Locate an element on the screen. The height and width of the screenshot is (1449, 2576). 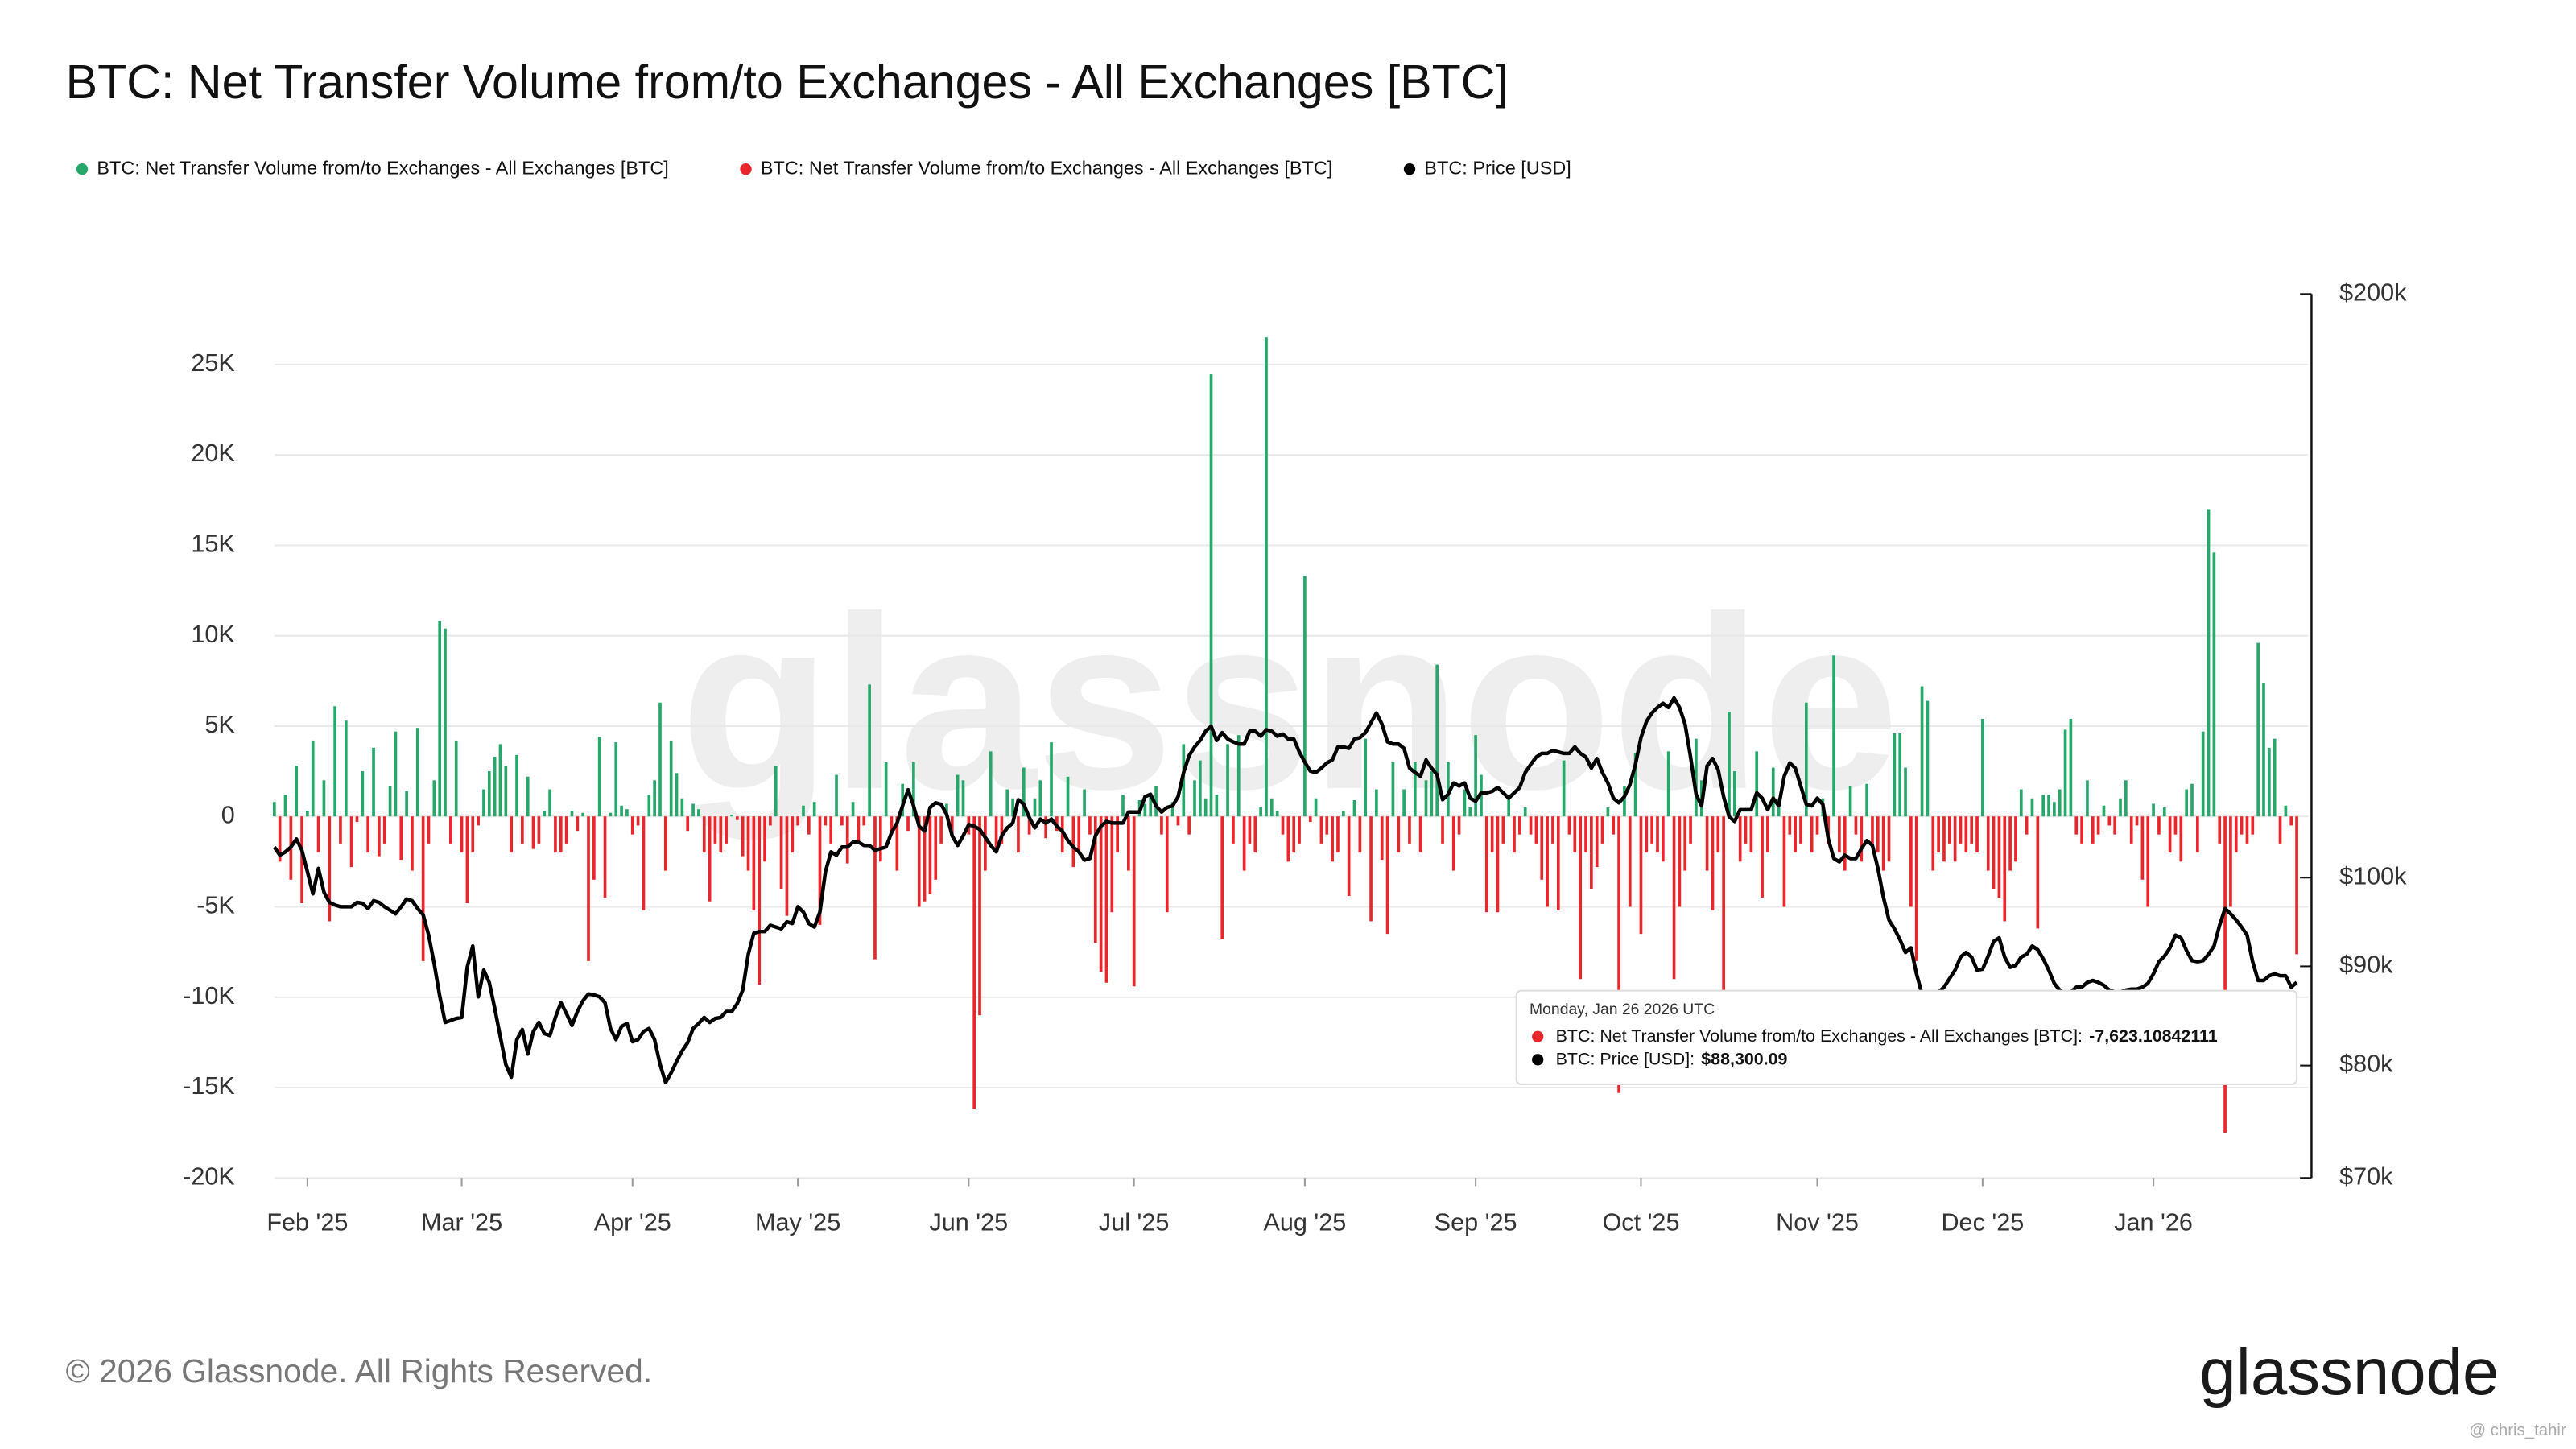
y-tick-label: 0 is located at coordinates (228, 814).